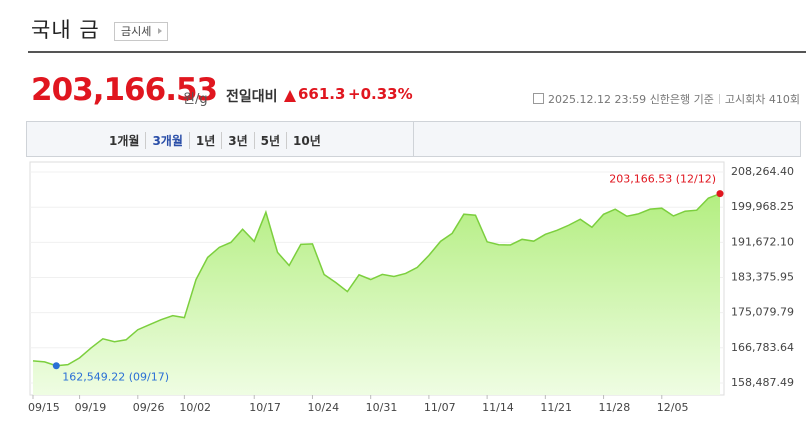  I want to click on x-tick-label: 10/31, so click(382, 407).